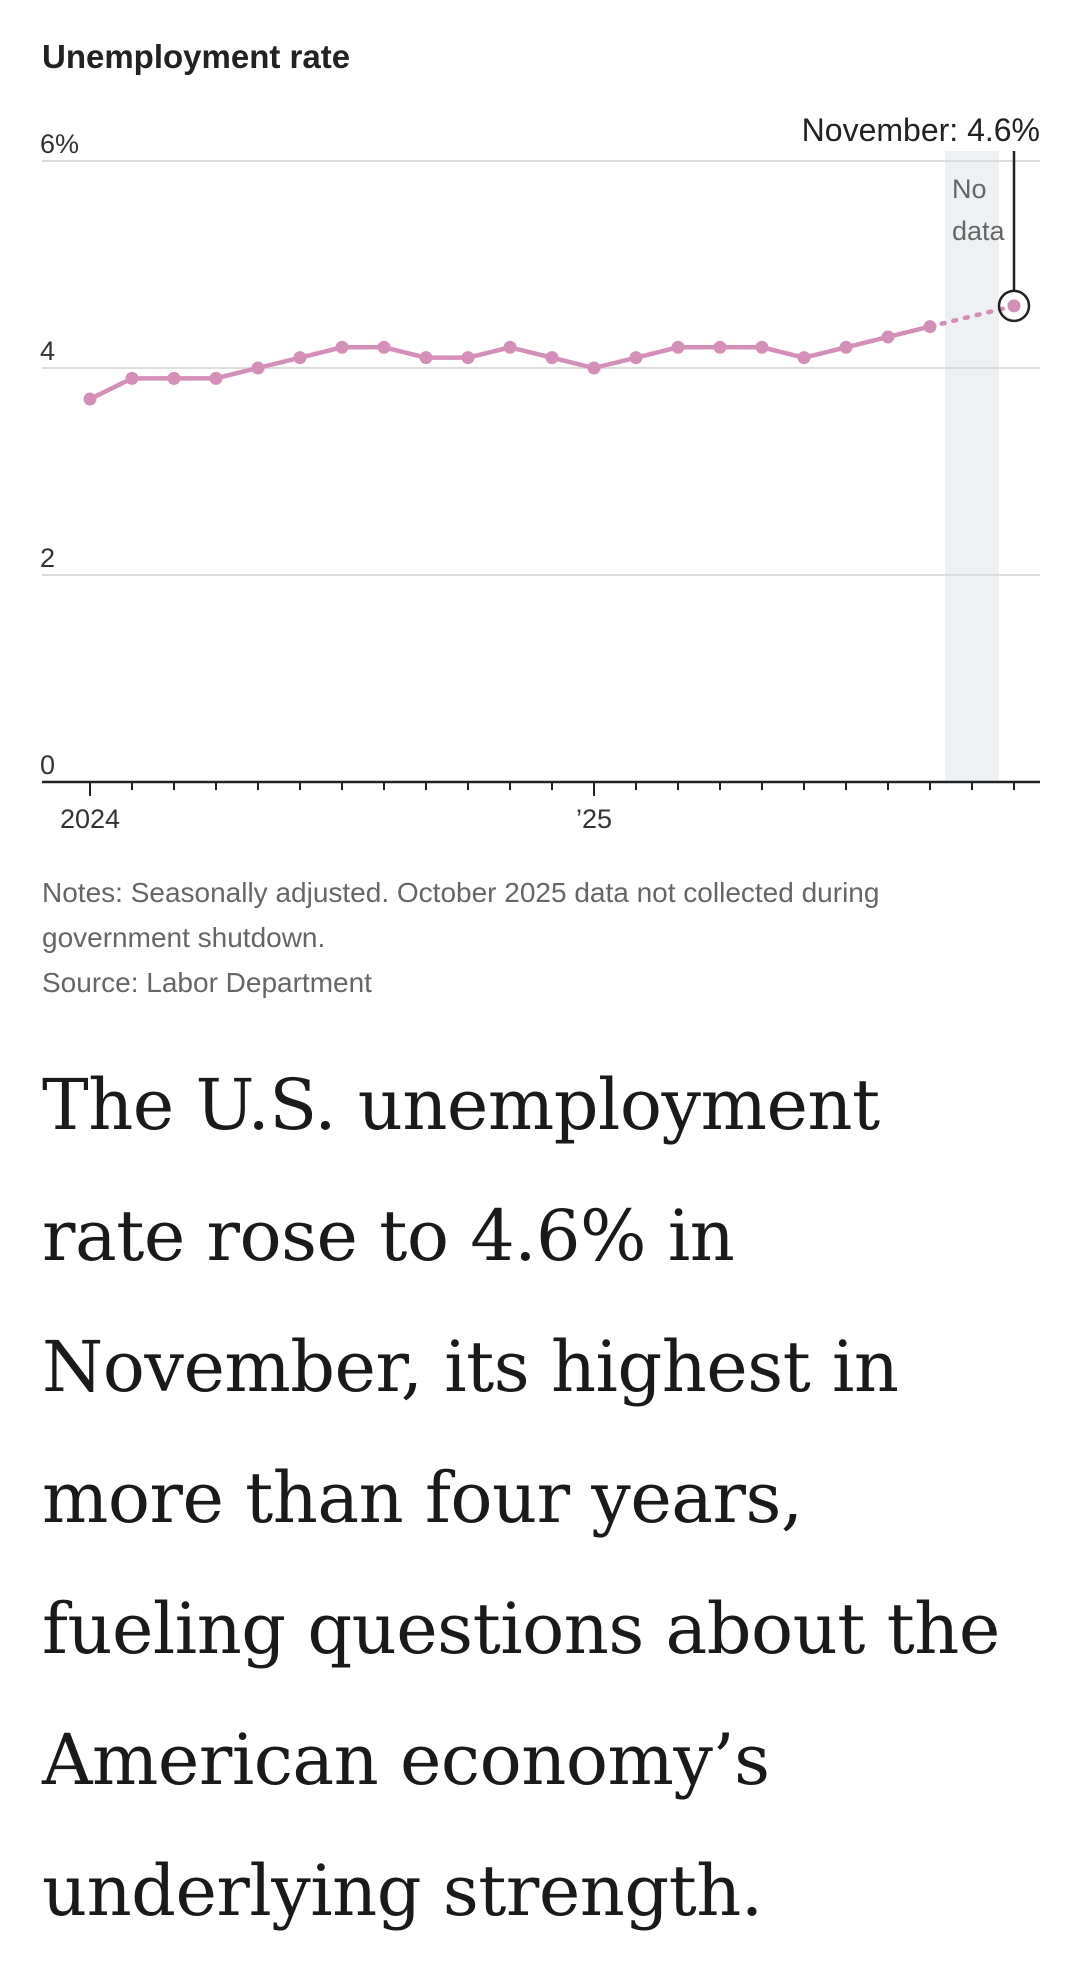  Describe the element at coordinates (59, 144) in the screenshot. I see `y-tick-label: 6%` at that location.